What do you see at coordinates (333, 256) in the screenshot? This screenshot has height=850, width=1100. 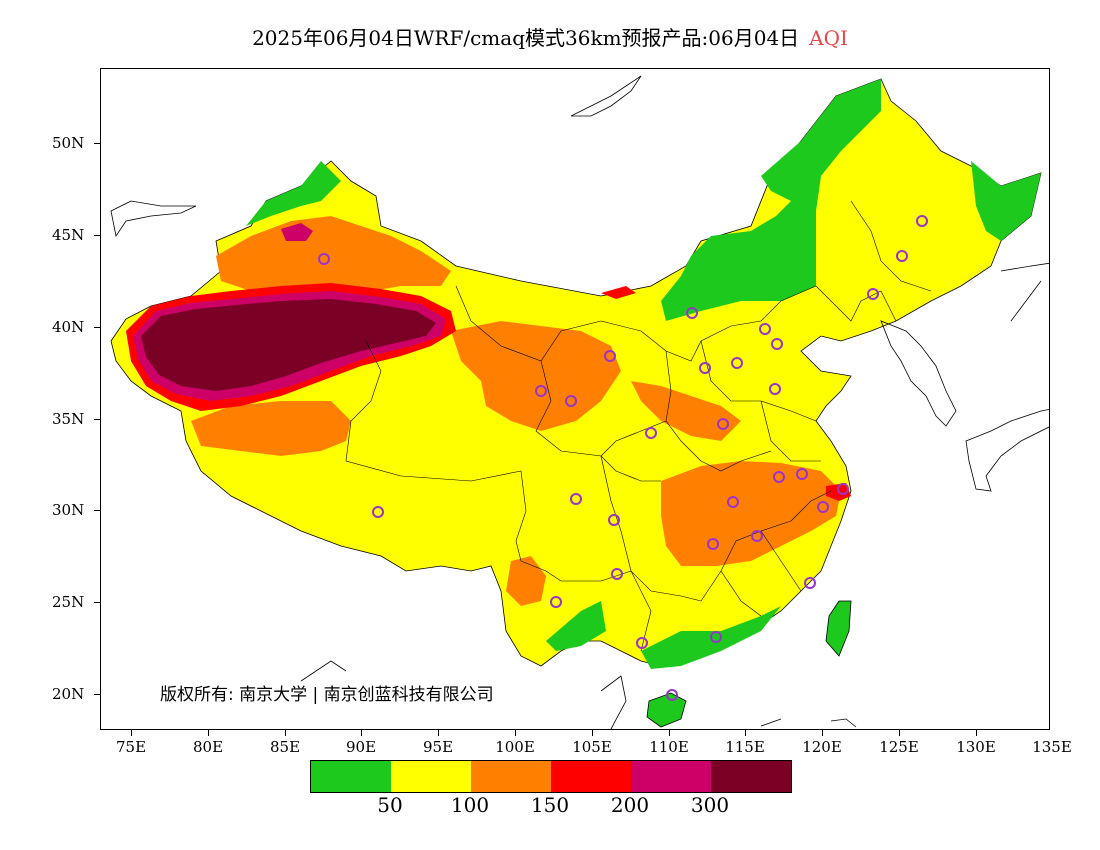 I see `orange-region-xinjiang-north` at bounding box center [333, 256].